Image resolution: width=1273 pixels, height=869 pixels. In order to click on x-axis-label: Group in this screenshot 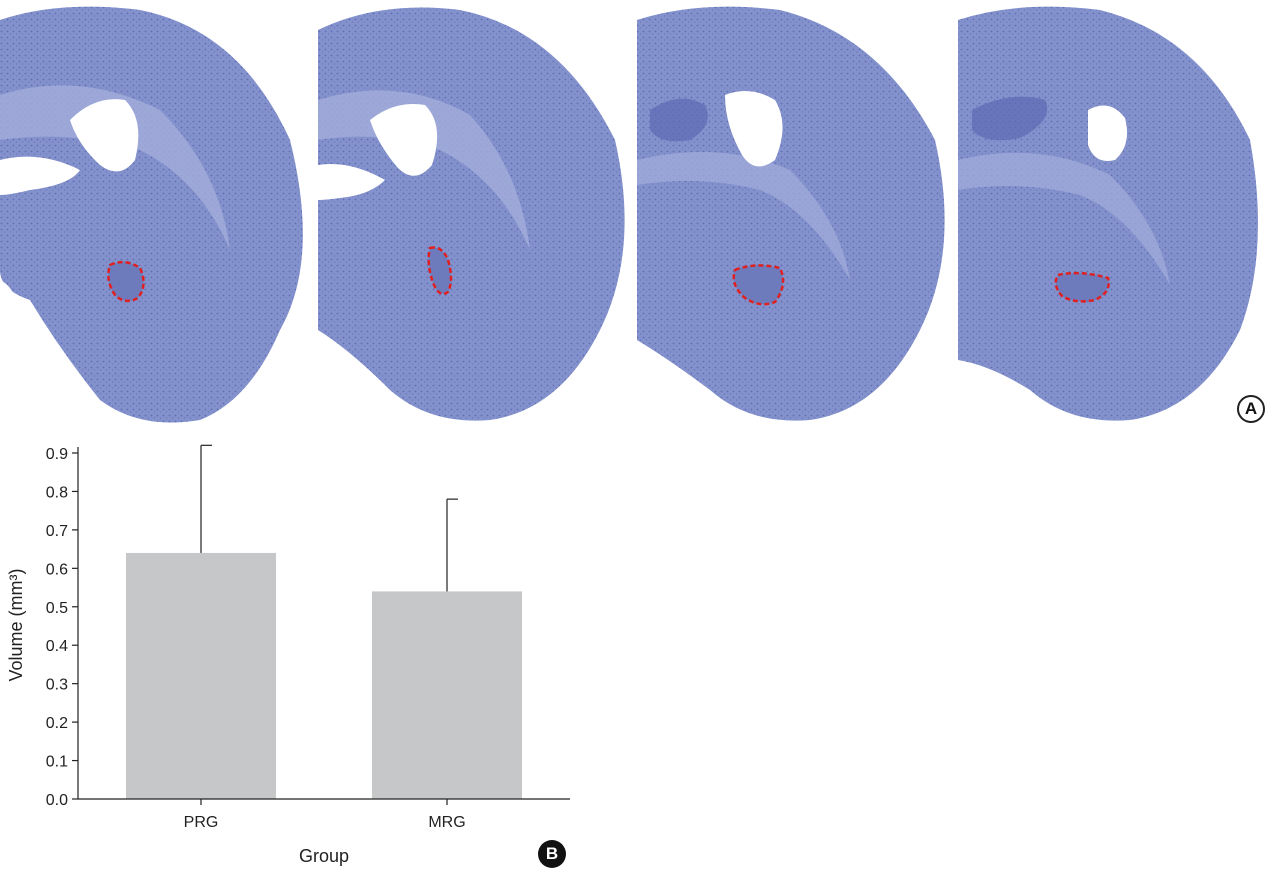, I will do `click(324, 856)`.